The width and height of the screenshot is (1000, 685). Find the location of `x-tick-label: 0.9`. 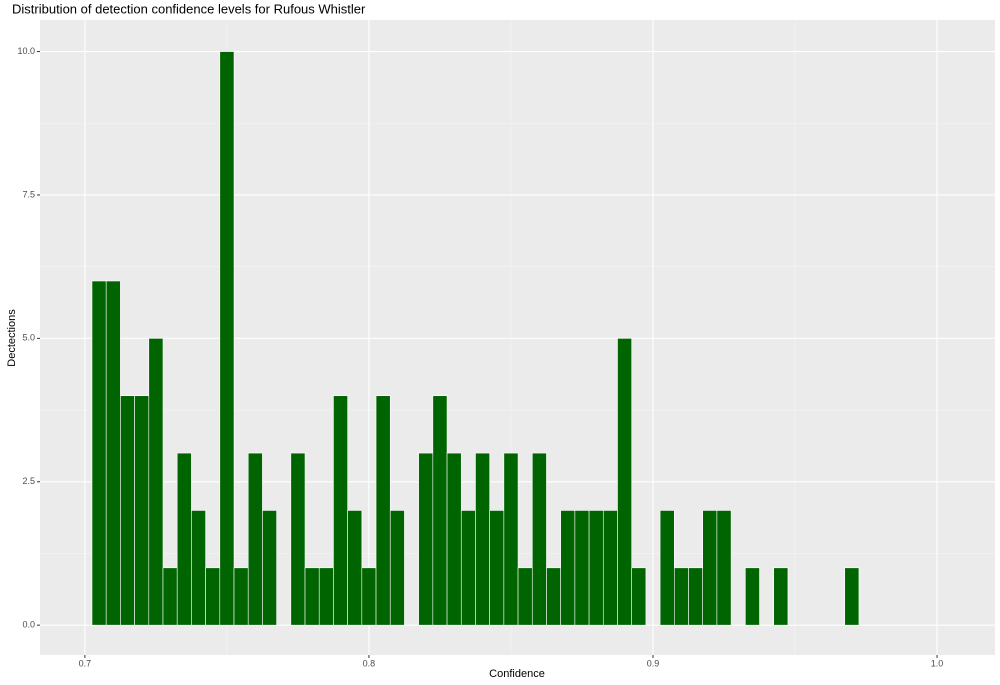

x-tick-label: 0.9 is located at coordinates (653, 663).